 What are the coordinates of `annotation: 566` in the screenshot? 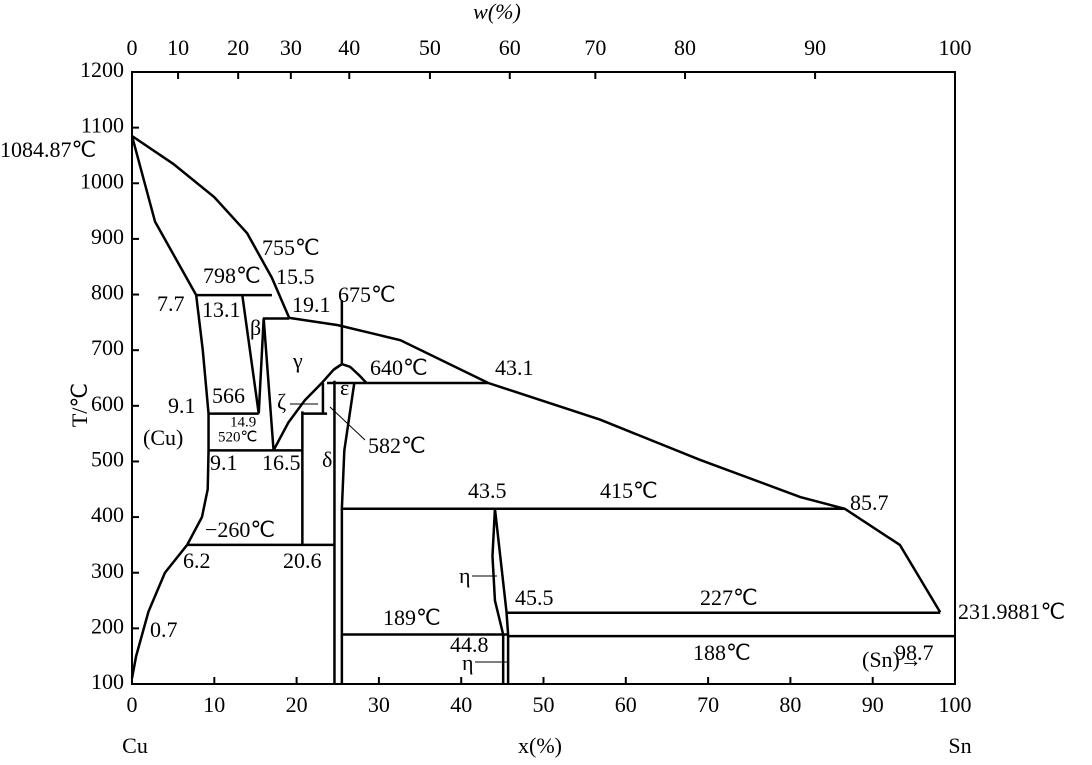 It's located at (228, 395).